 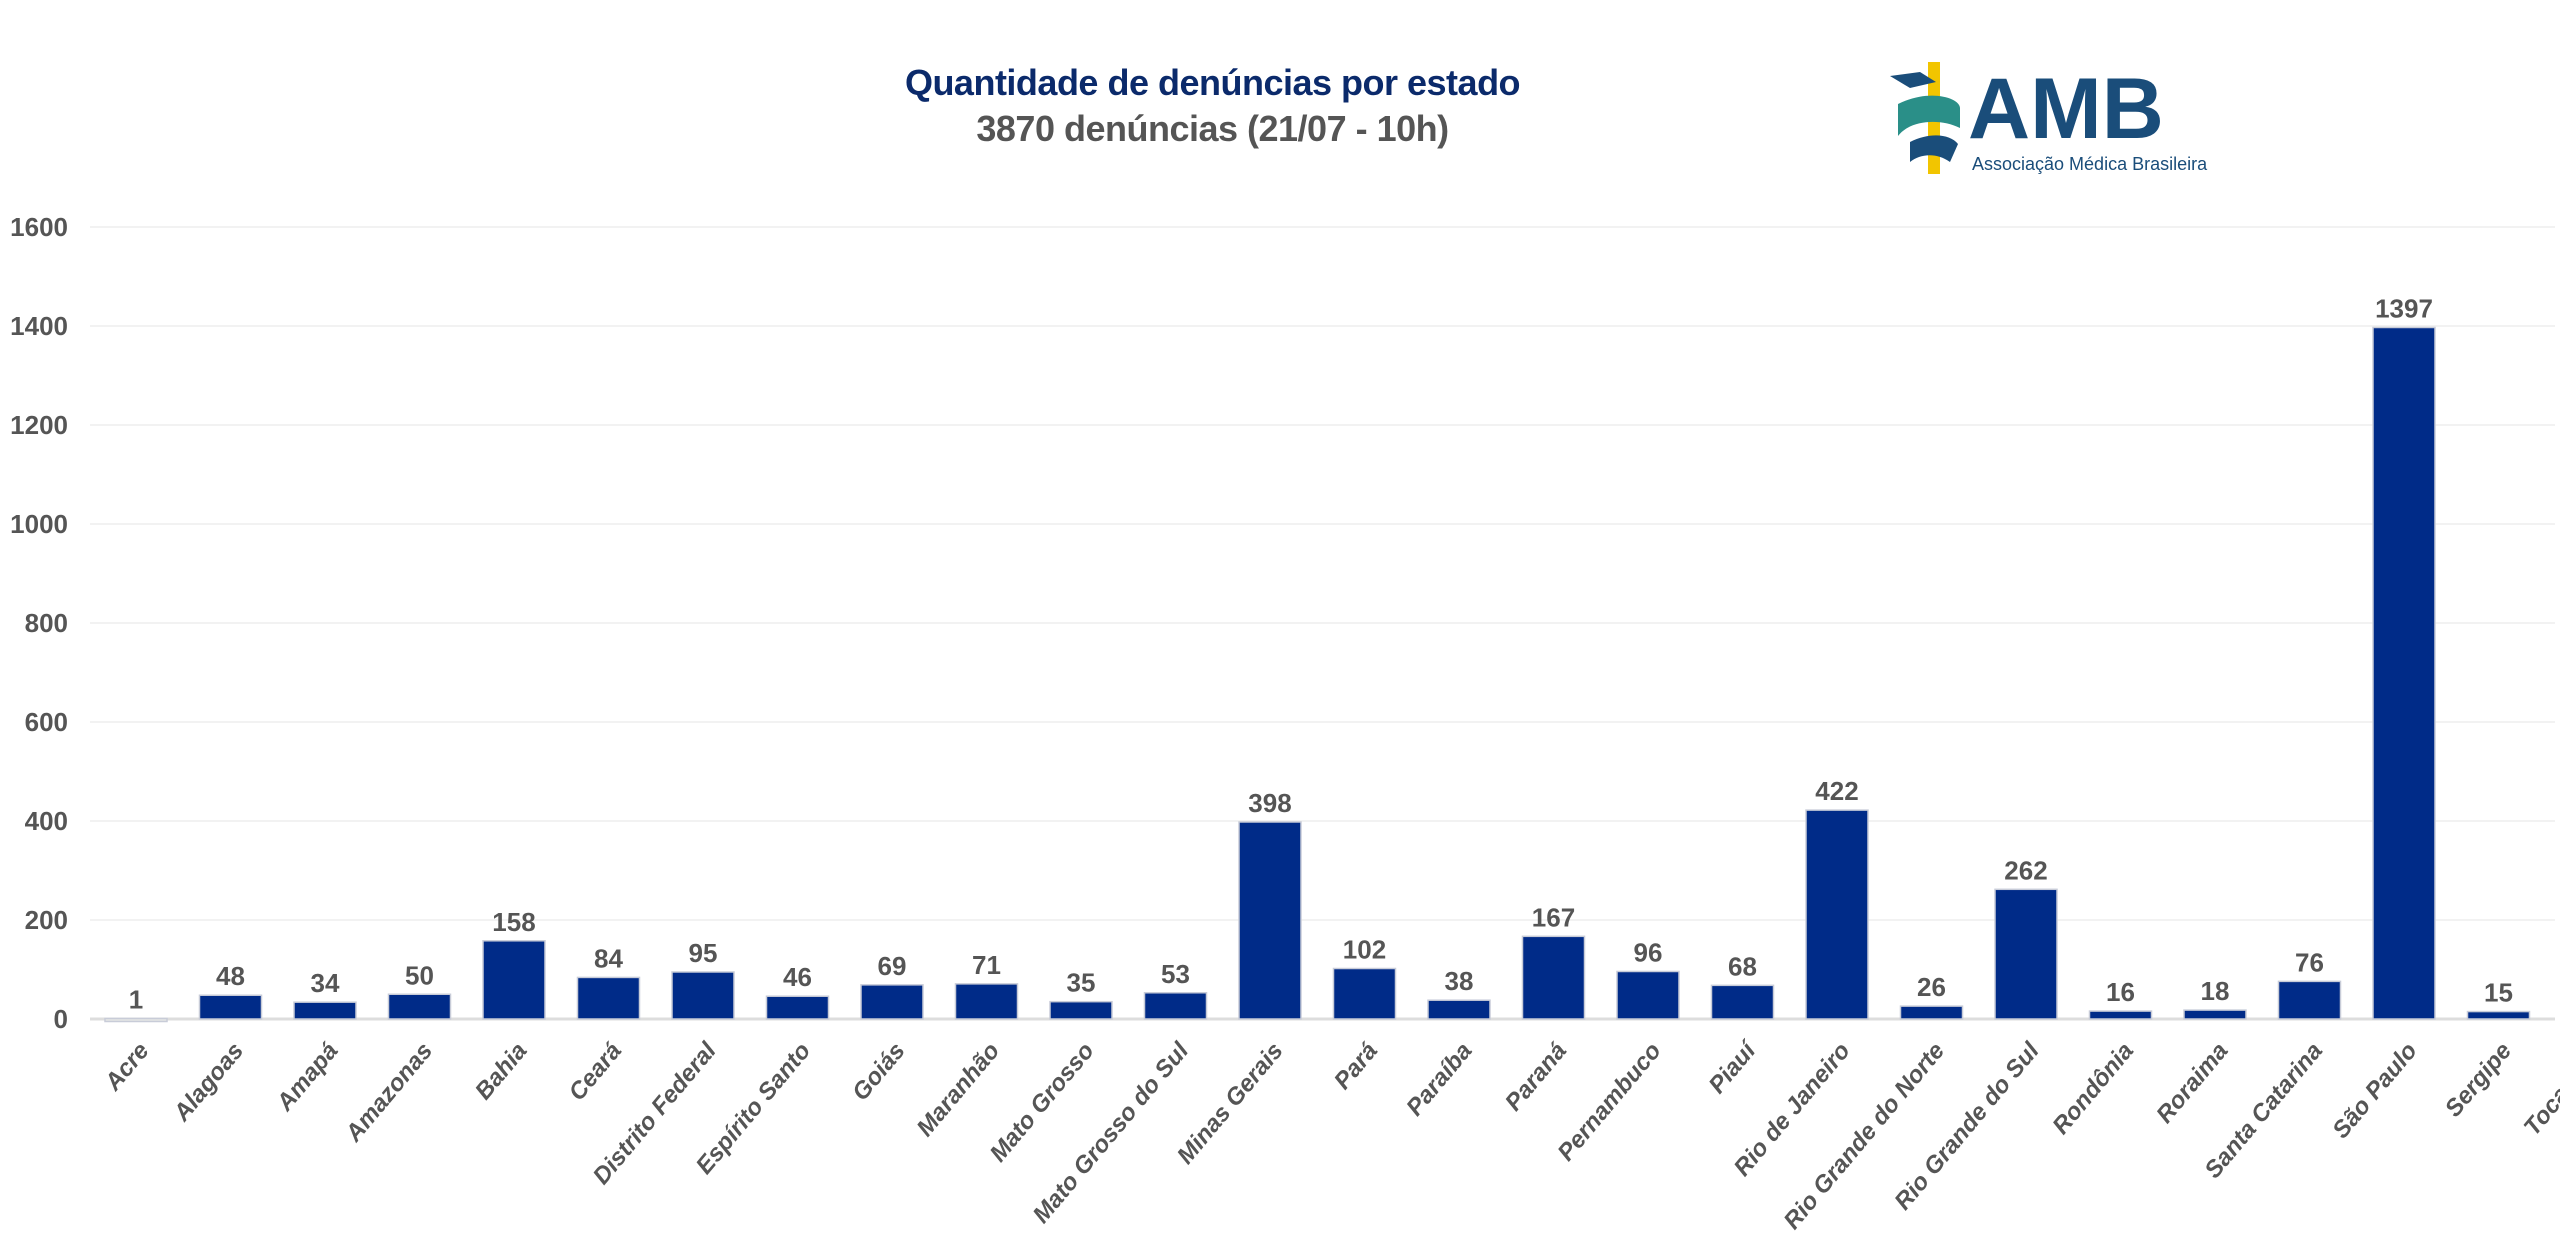 I want to click on data-label: 102, so click(x=1364, y=950).